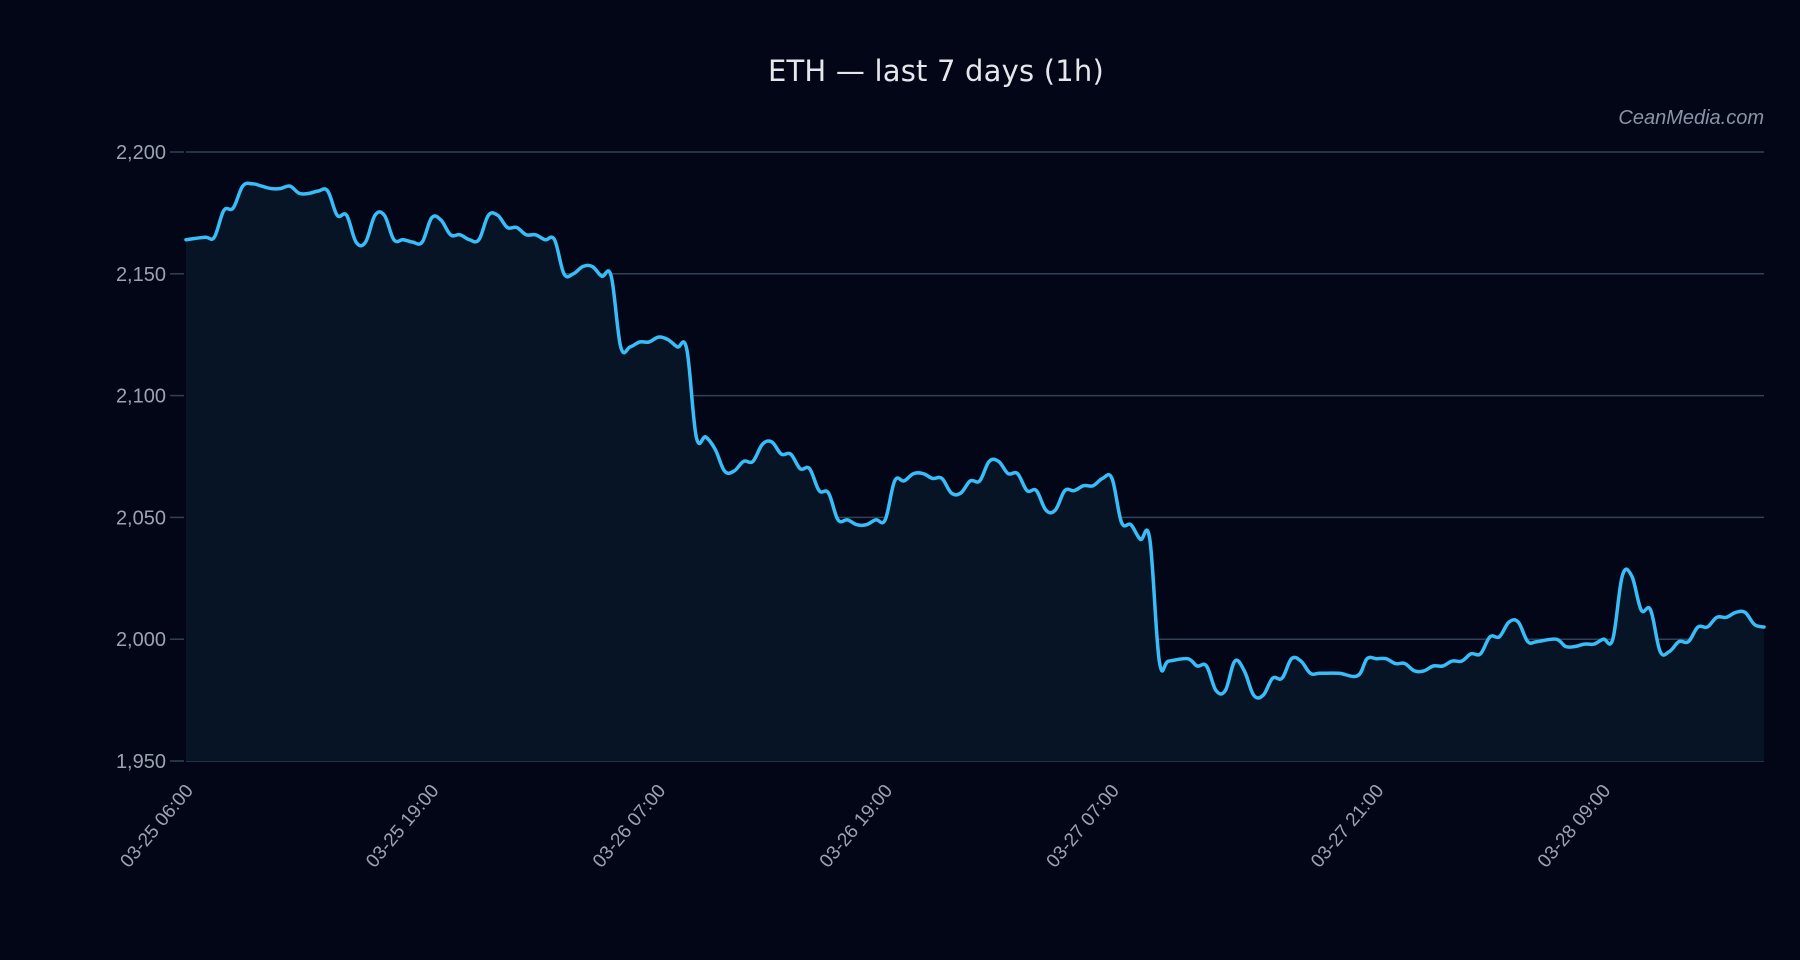 Image resolution: width=1800 pixels, height=960 pixels. Describe the element at coordinates (141, 275) in the screenshot. I see `y-tick-label: 2,150` at that location.